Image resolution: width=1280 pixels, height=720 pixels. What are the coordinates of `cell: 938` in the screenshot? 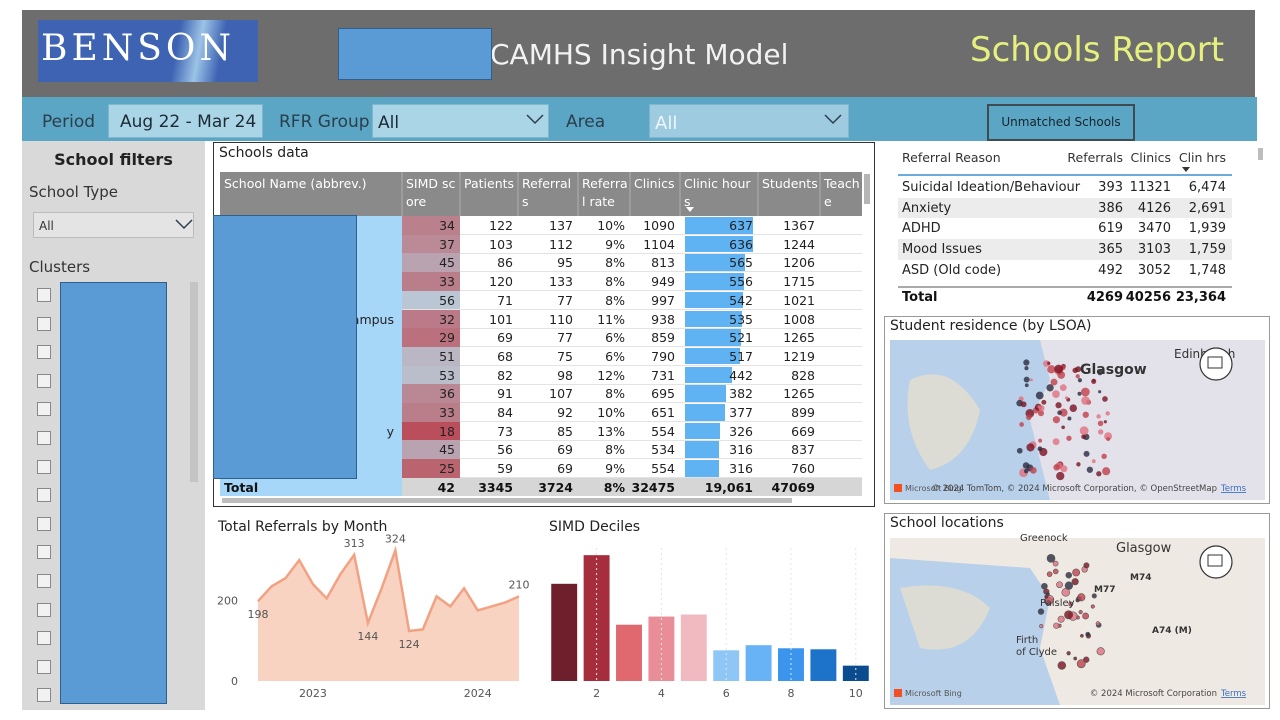 It's located at (663, 319).